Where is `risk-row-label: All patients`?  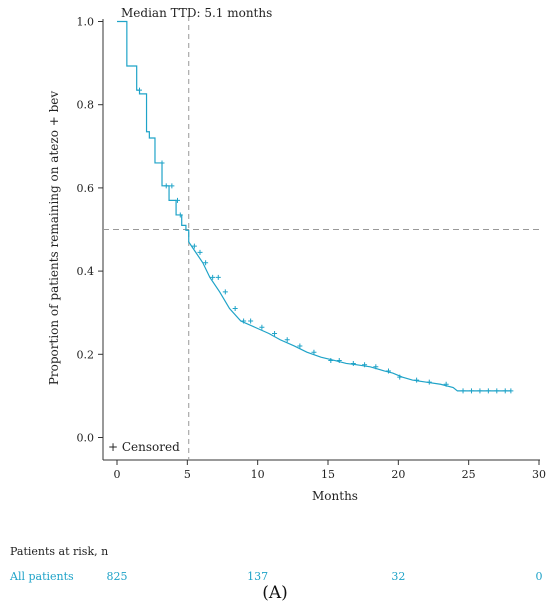 risk-row-label: All patients is located at coordinates (41, 576).